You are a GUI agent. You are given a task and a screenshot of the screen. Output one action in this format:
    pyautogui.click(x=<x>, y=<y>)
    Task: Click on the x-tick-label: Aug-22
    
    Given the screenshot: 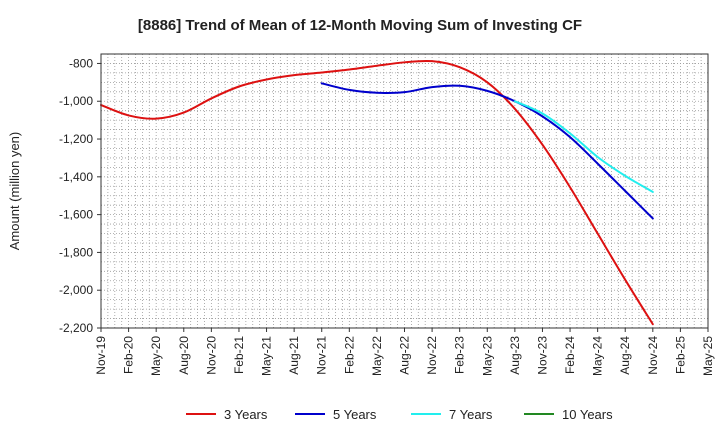 What is the action you would take?
    pyautogui.click(x=405, y=355)
    